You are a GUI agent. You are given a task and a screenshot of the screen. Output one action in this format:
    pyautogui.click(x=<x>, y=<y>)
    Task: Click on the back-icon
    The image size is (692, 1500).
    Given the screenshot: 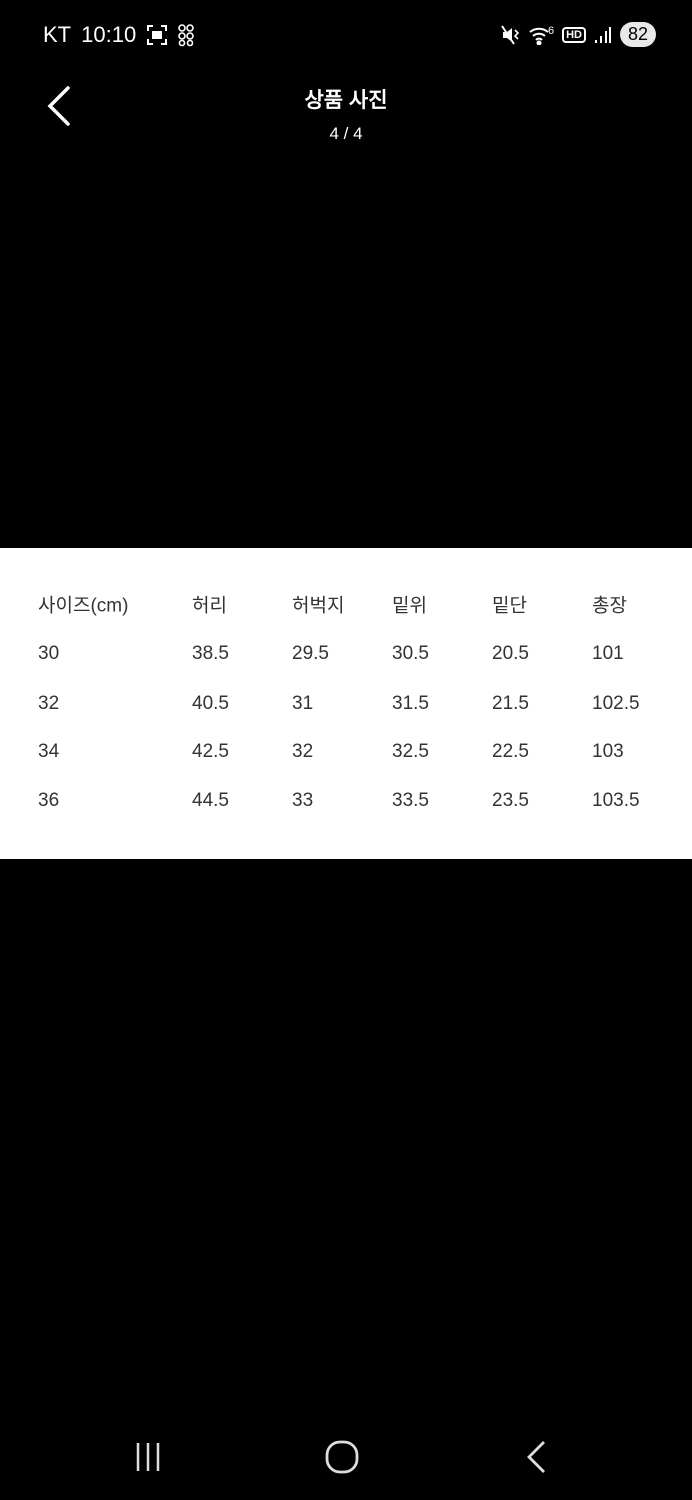 What is the action you would take?
    pyautogui.click(x=536, y=1457)
    